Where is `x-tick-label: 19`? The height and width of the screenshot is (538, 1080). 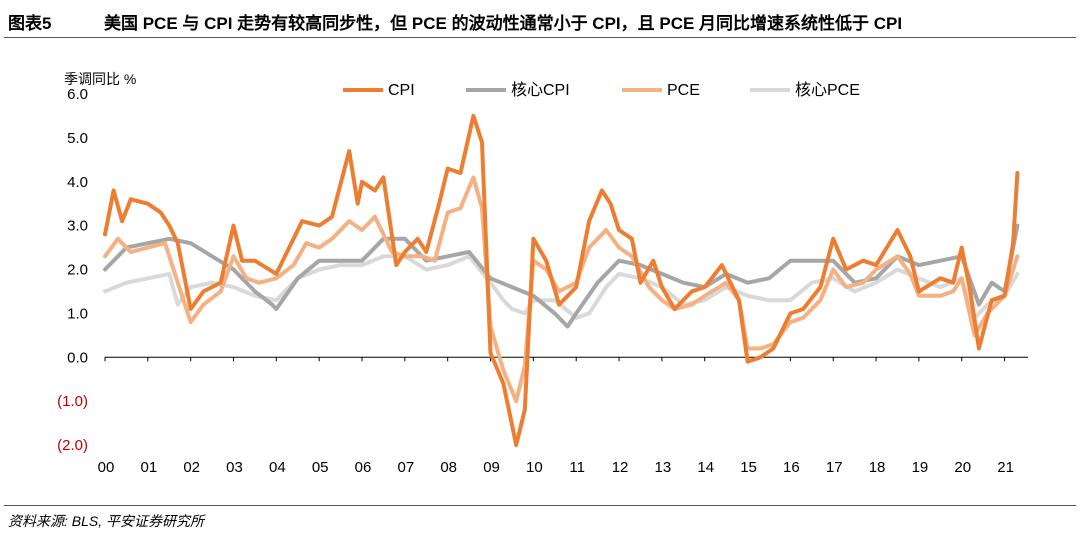 x-tick-label: 19 is located at coordinates (920, 467).